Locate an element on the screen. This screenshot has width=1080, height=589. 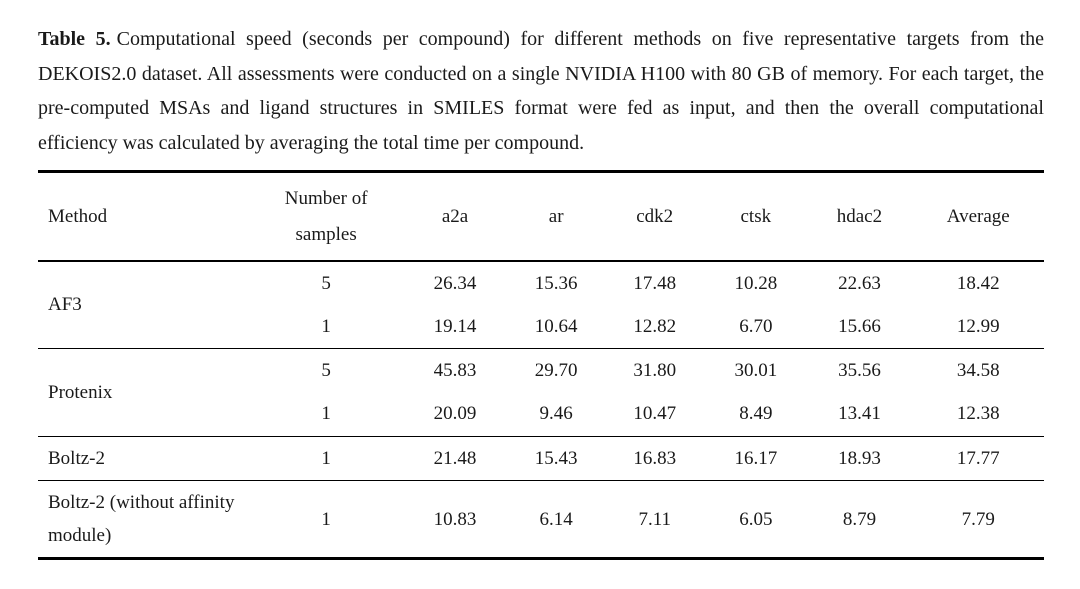
value-cell: 31.80 is located at coordinates (655, 371).